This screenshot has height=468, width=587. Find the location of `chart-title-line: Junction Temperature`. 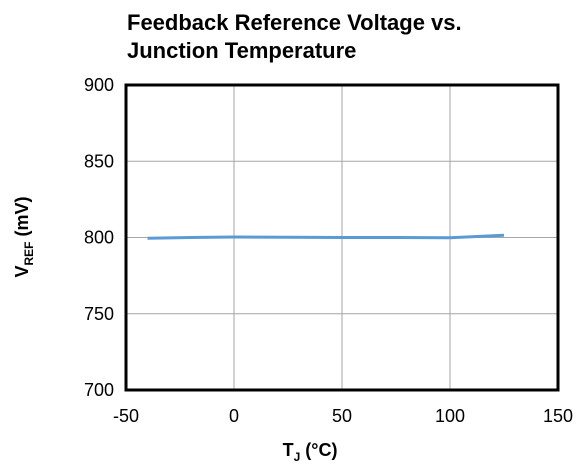

chart-title-line: Junction Temperature is located at coordinates (241, 50).